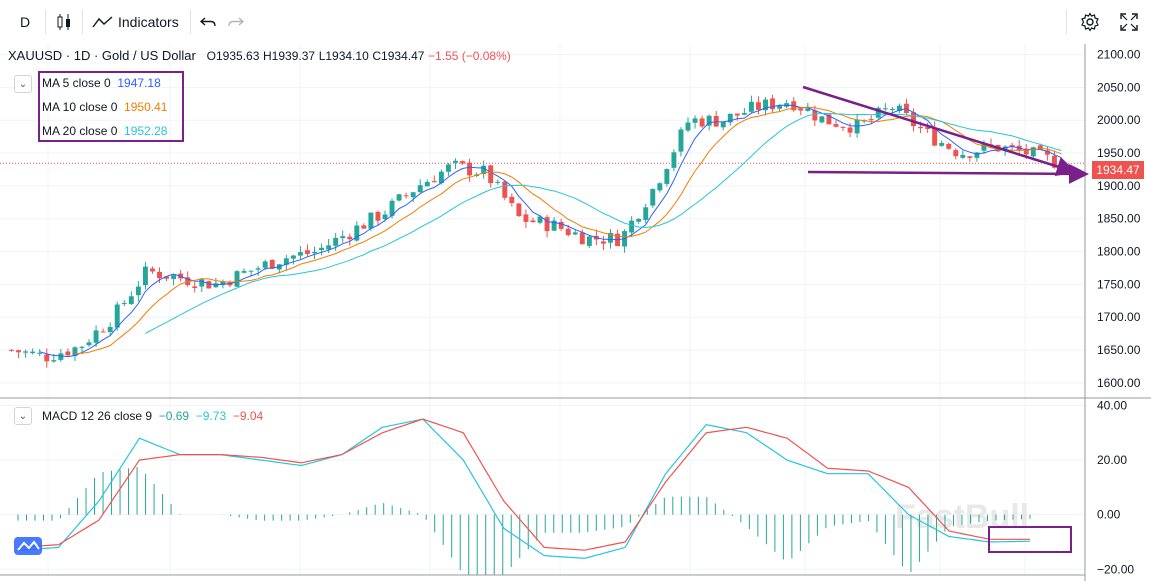  Describe the element at coordinates (208, 22) in the screenshot. I see `undo-icon` at that location.